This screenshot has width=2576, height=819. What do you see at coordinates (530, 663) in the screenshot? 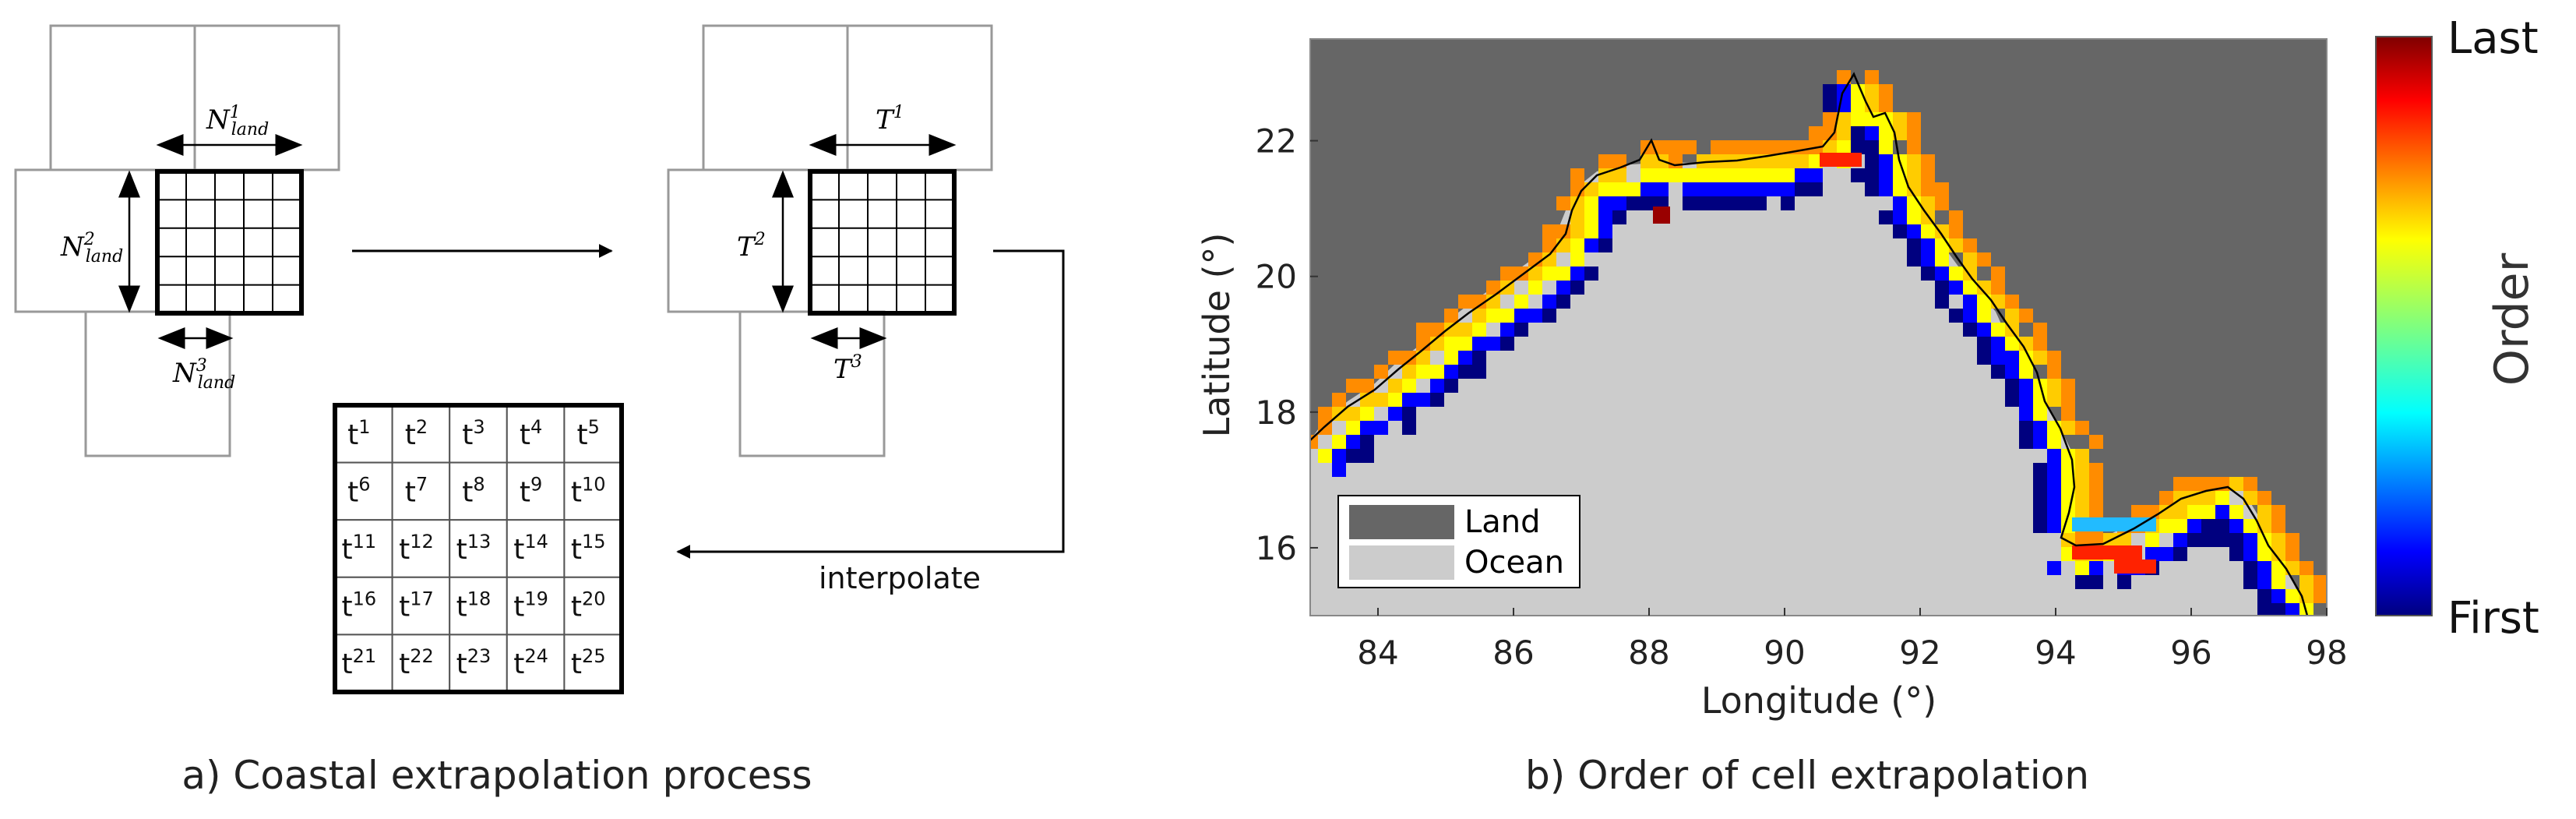
I see `result-cell-label: t24` at bounding box center [530, 663].